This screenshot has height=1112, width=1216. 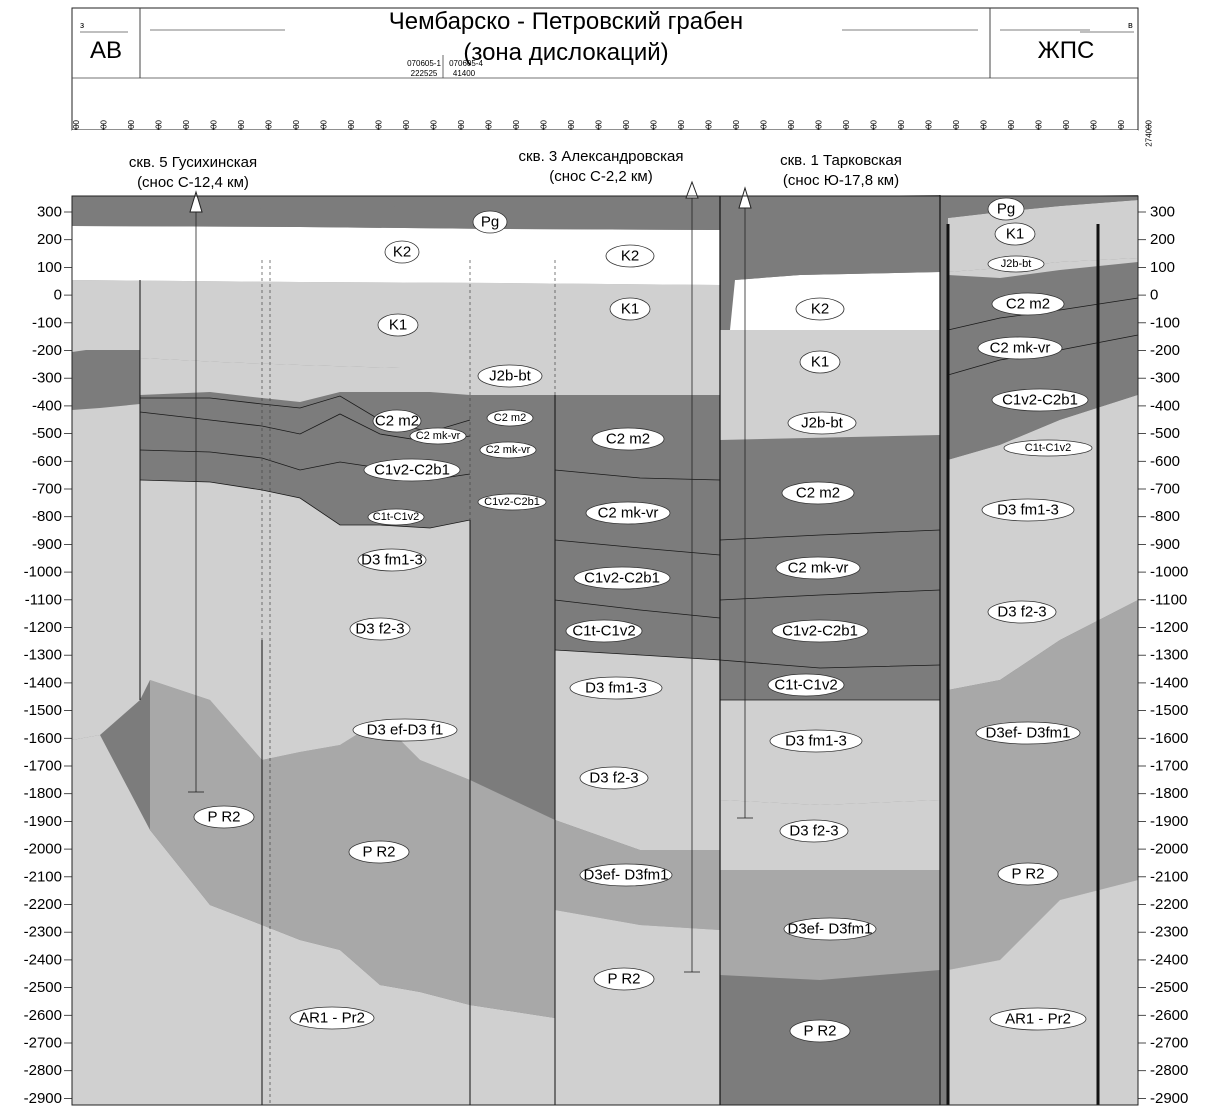 I want to click on y-tick-right: 0, so click(x=1154, y=295).